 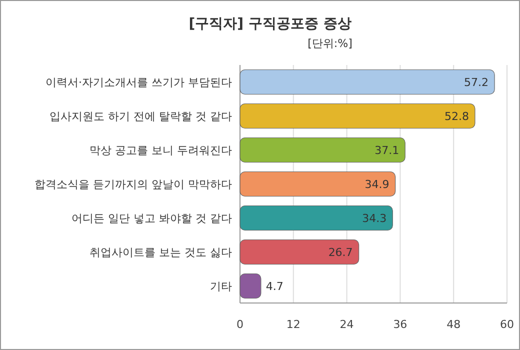 I want to click on chart-title: [구직자] 구직공포증 증상, so click(x=270, y=24).